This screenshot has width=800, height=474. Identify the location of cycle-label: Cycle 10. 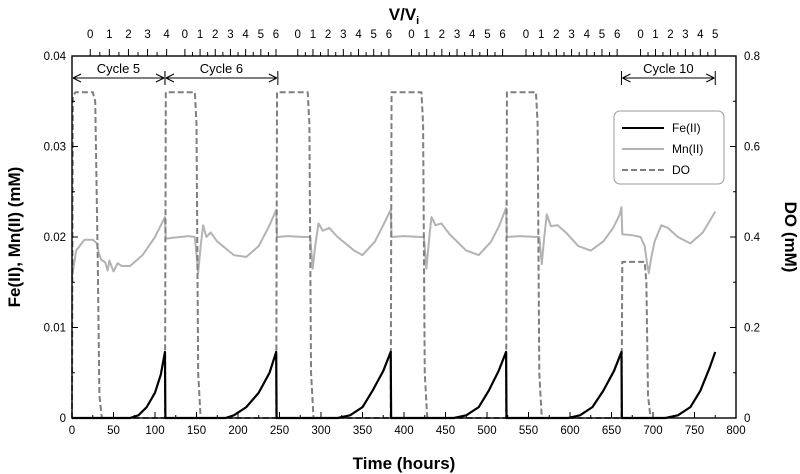
(668, 68).